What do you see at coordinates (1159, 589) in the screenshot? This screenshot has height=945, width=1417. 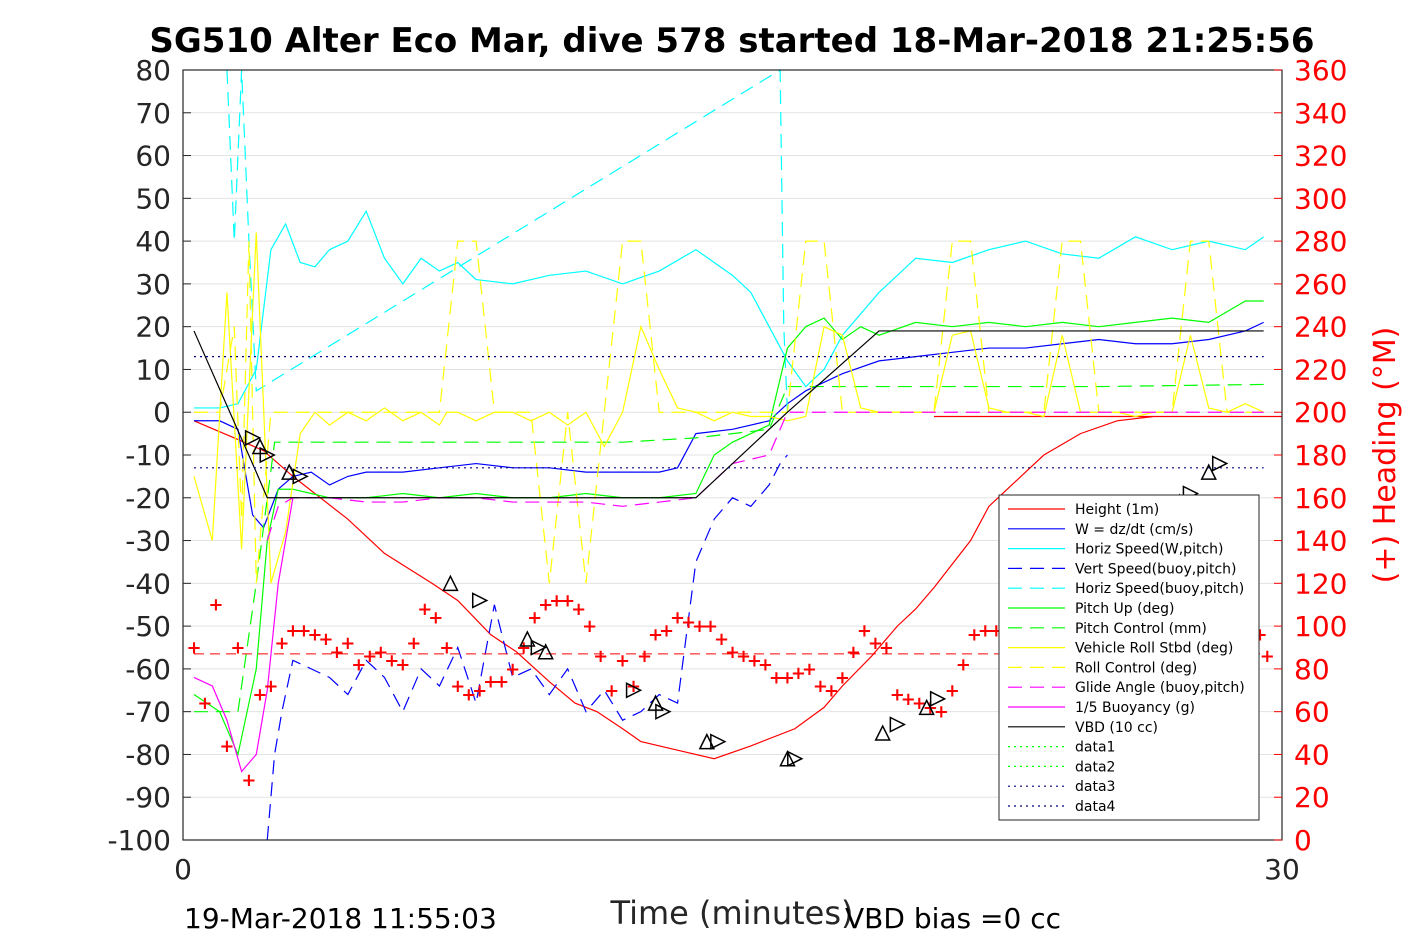 I see `legend-label: Horiz Speed(buoy,pitch)` at bounding box center [1159, 589].